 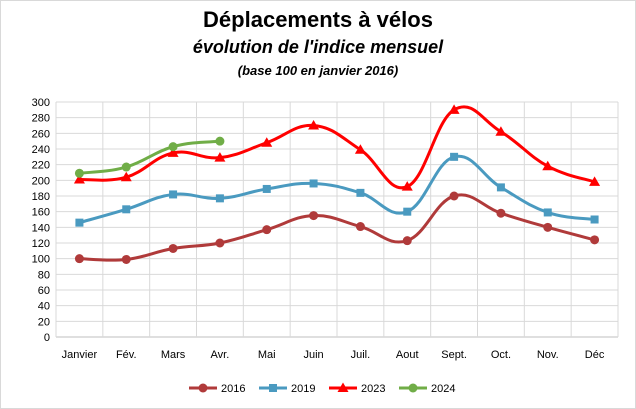 What do you see at coordinates (373, 389) in the screenshot?
I see `legend-label: 2023` at bounding box center [373, 389].